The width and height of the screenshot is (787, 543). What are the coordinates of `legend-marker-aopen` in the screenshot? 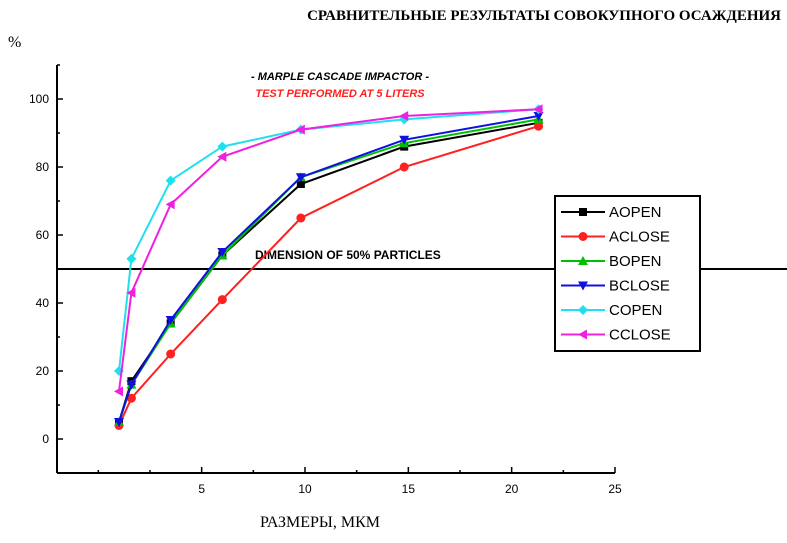 It's located at (583, 212).